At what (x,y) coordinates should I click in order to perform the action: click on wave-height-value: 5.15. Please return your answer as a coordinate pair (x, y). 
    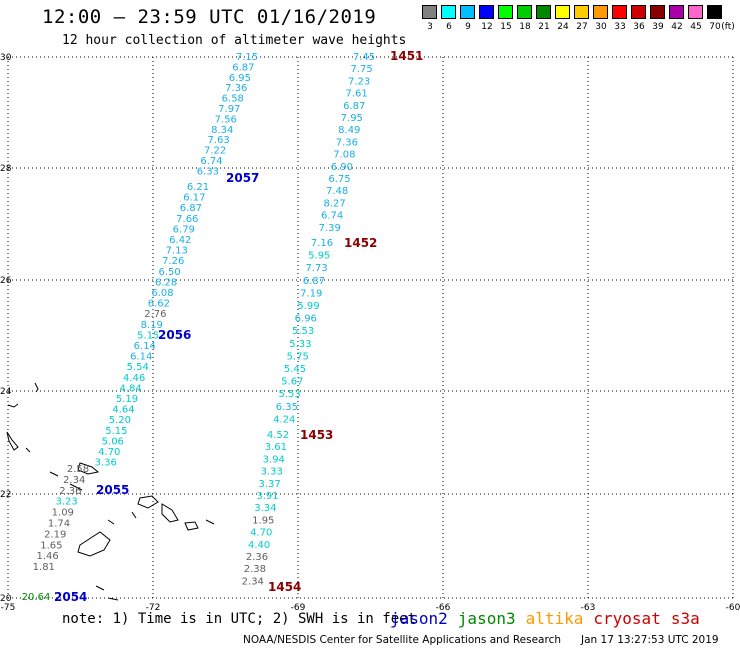
    Looking at the image, I should click on (148, 335).